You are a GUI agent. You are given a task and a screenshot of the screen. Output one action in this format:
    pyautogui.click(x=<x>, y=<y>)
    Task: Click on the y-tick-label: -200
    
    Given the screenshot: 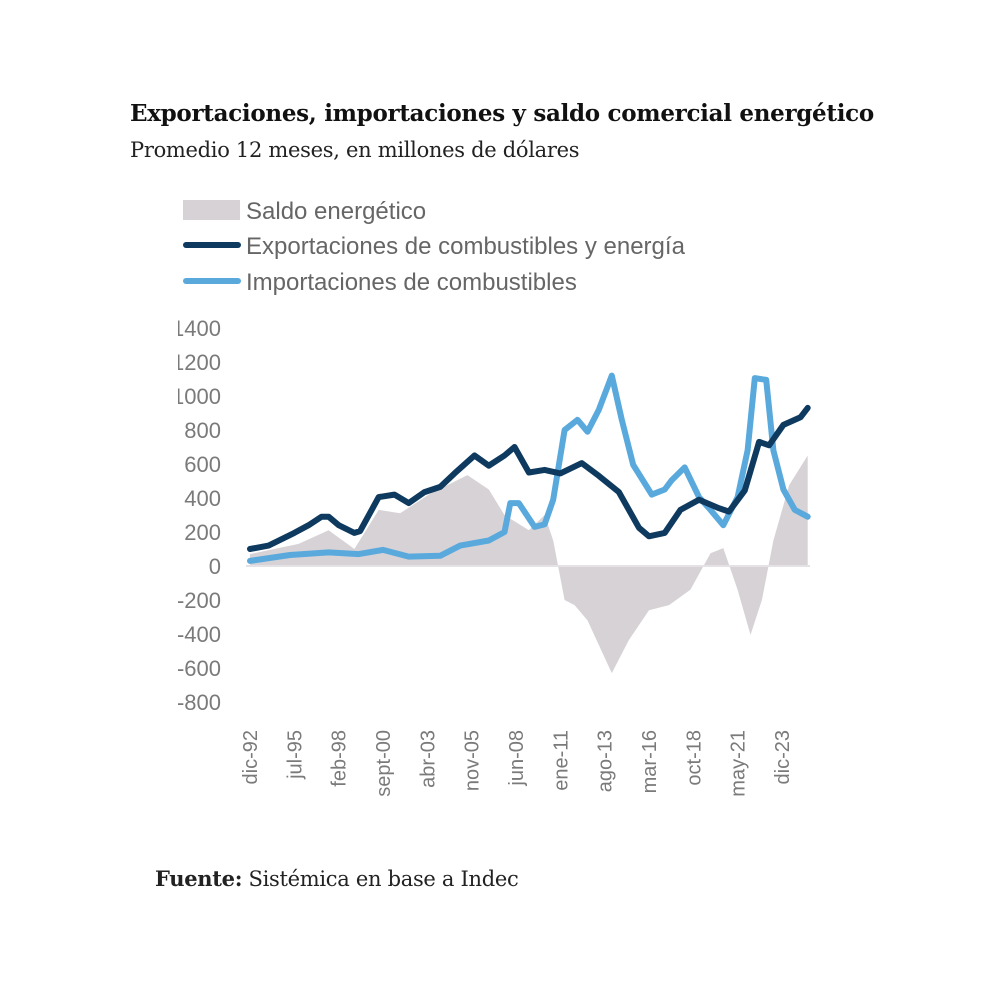 What is the action you would take?
    pyautogui.click(x=199, y=600)
    